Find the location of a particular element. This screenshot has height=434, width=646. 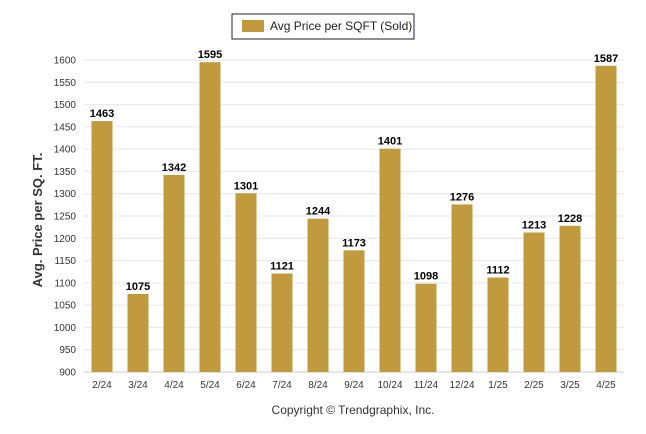

y-tick-label: 1000 is located at coordinates (65, 328).